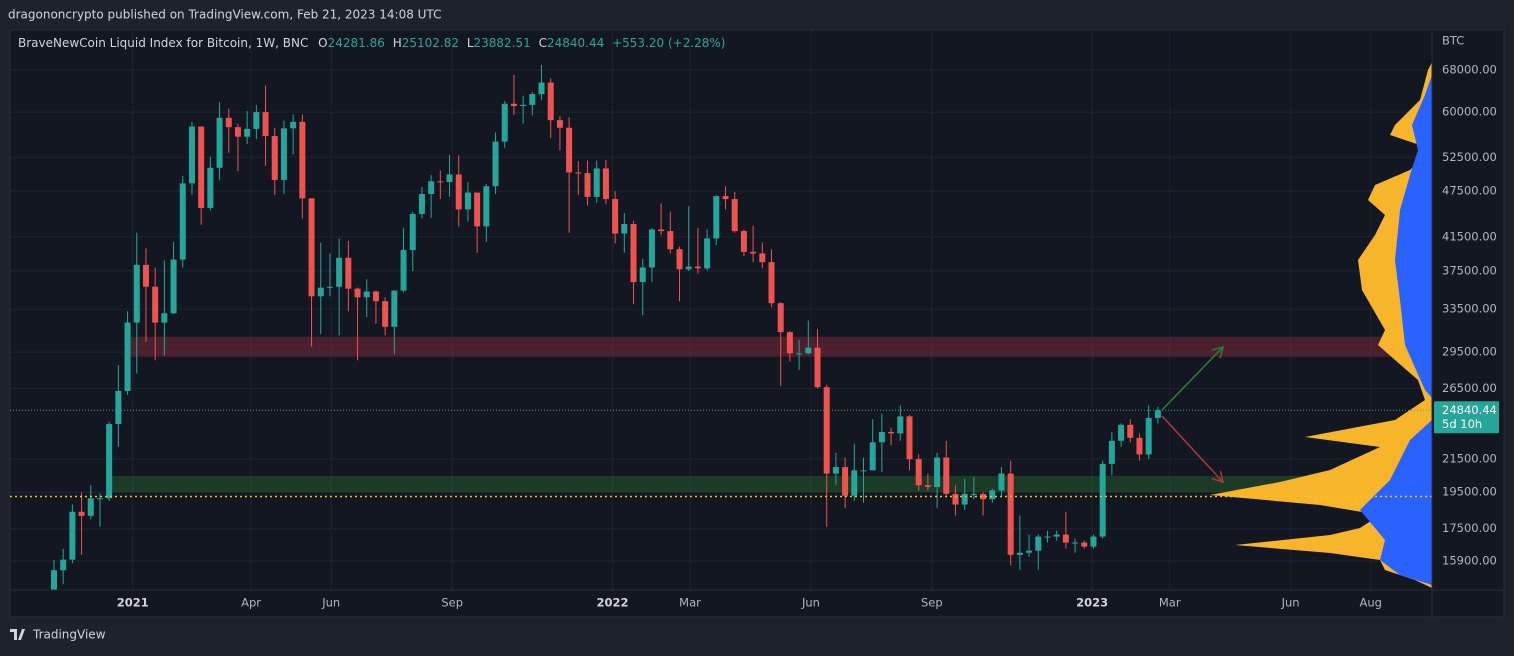 The height and width of the screenshot is (656, 1514). Describe the element at coordinates (1453, 41) in the screenshot. I see `currency: BTC` at that location.